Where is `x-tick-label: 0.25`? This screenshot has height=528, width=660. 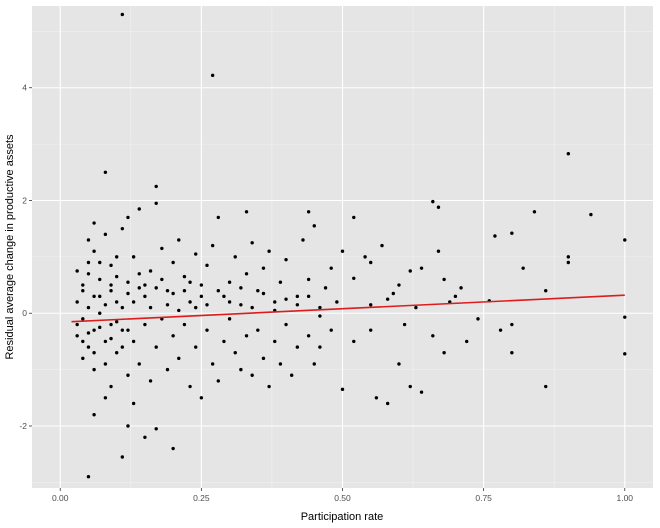 x-tick-label: 0.25 is located at coordinates (201, 498).